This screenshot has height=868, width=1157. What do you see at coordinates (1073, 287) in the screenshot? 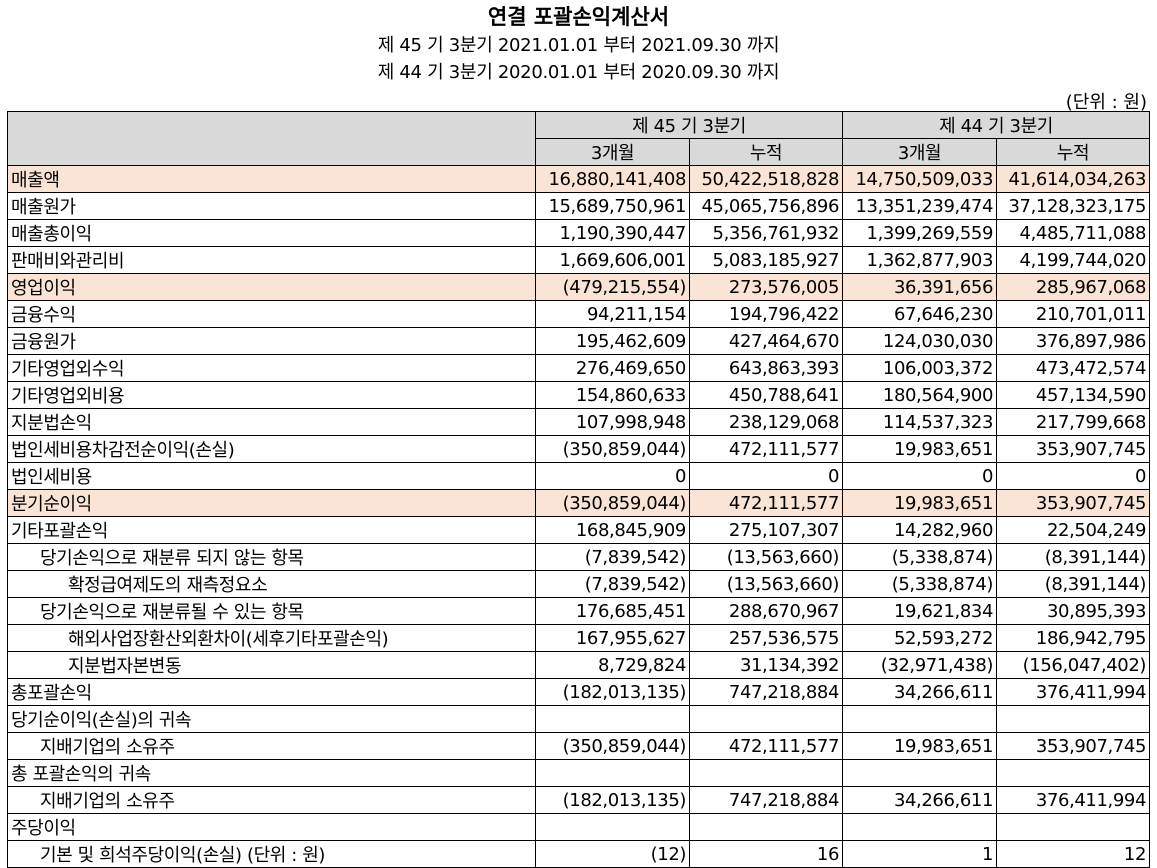
I see `cell-prior-cumulative: 285,967,068` at bounding box center [1073, 287].